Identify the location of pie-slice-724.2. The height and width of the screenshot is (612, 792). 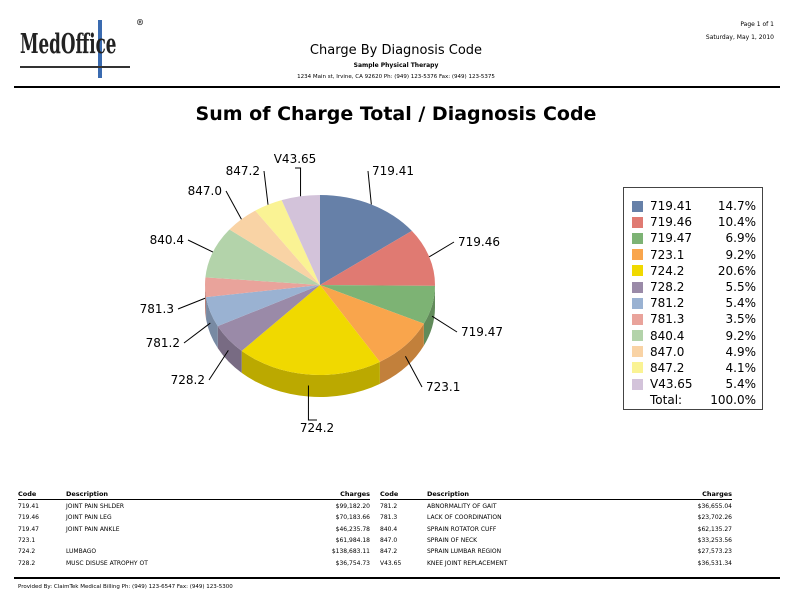
(310, 330).